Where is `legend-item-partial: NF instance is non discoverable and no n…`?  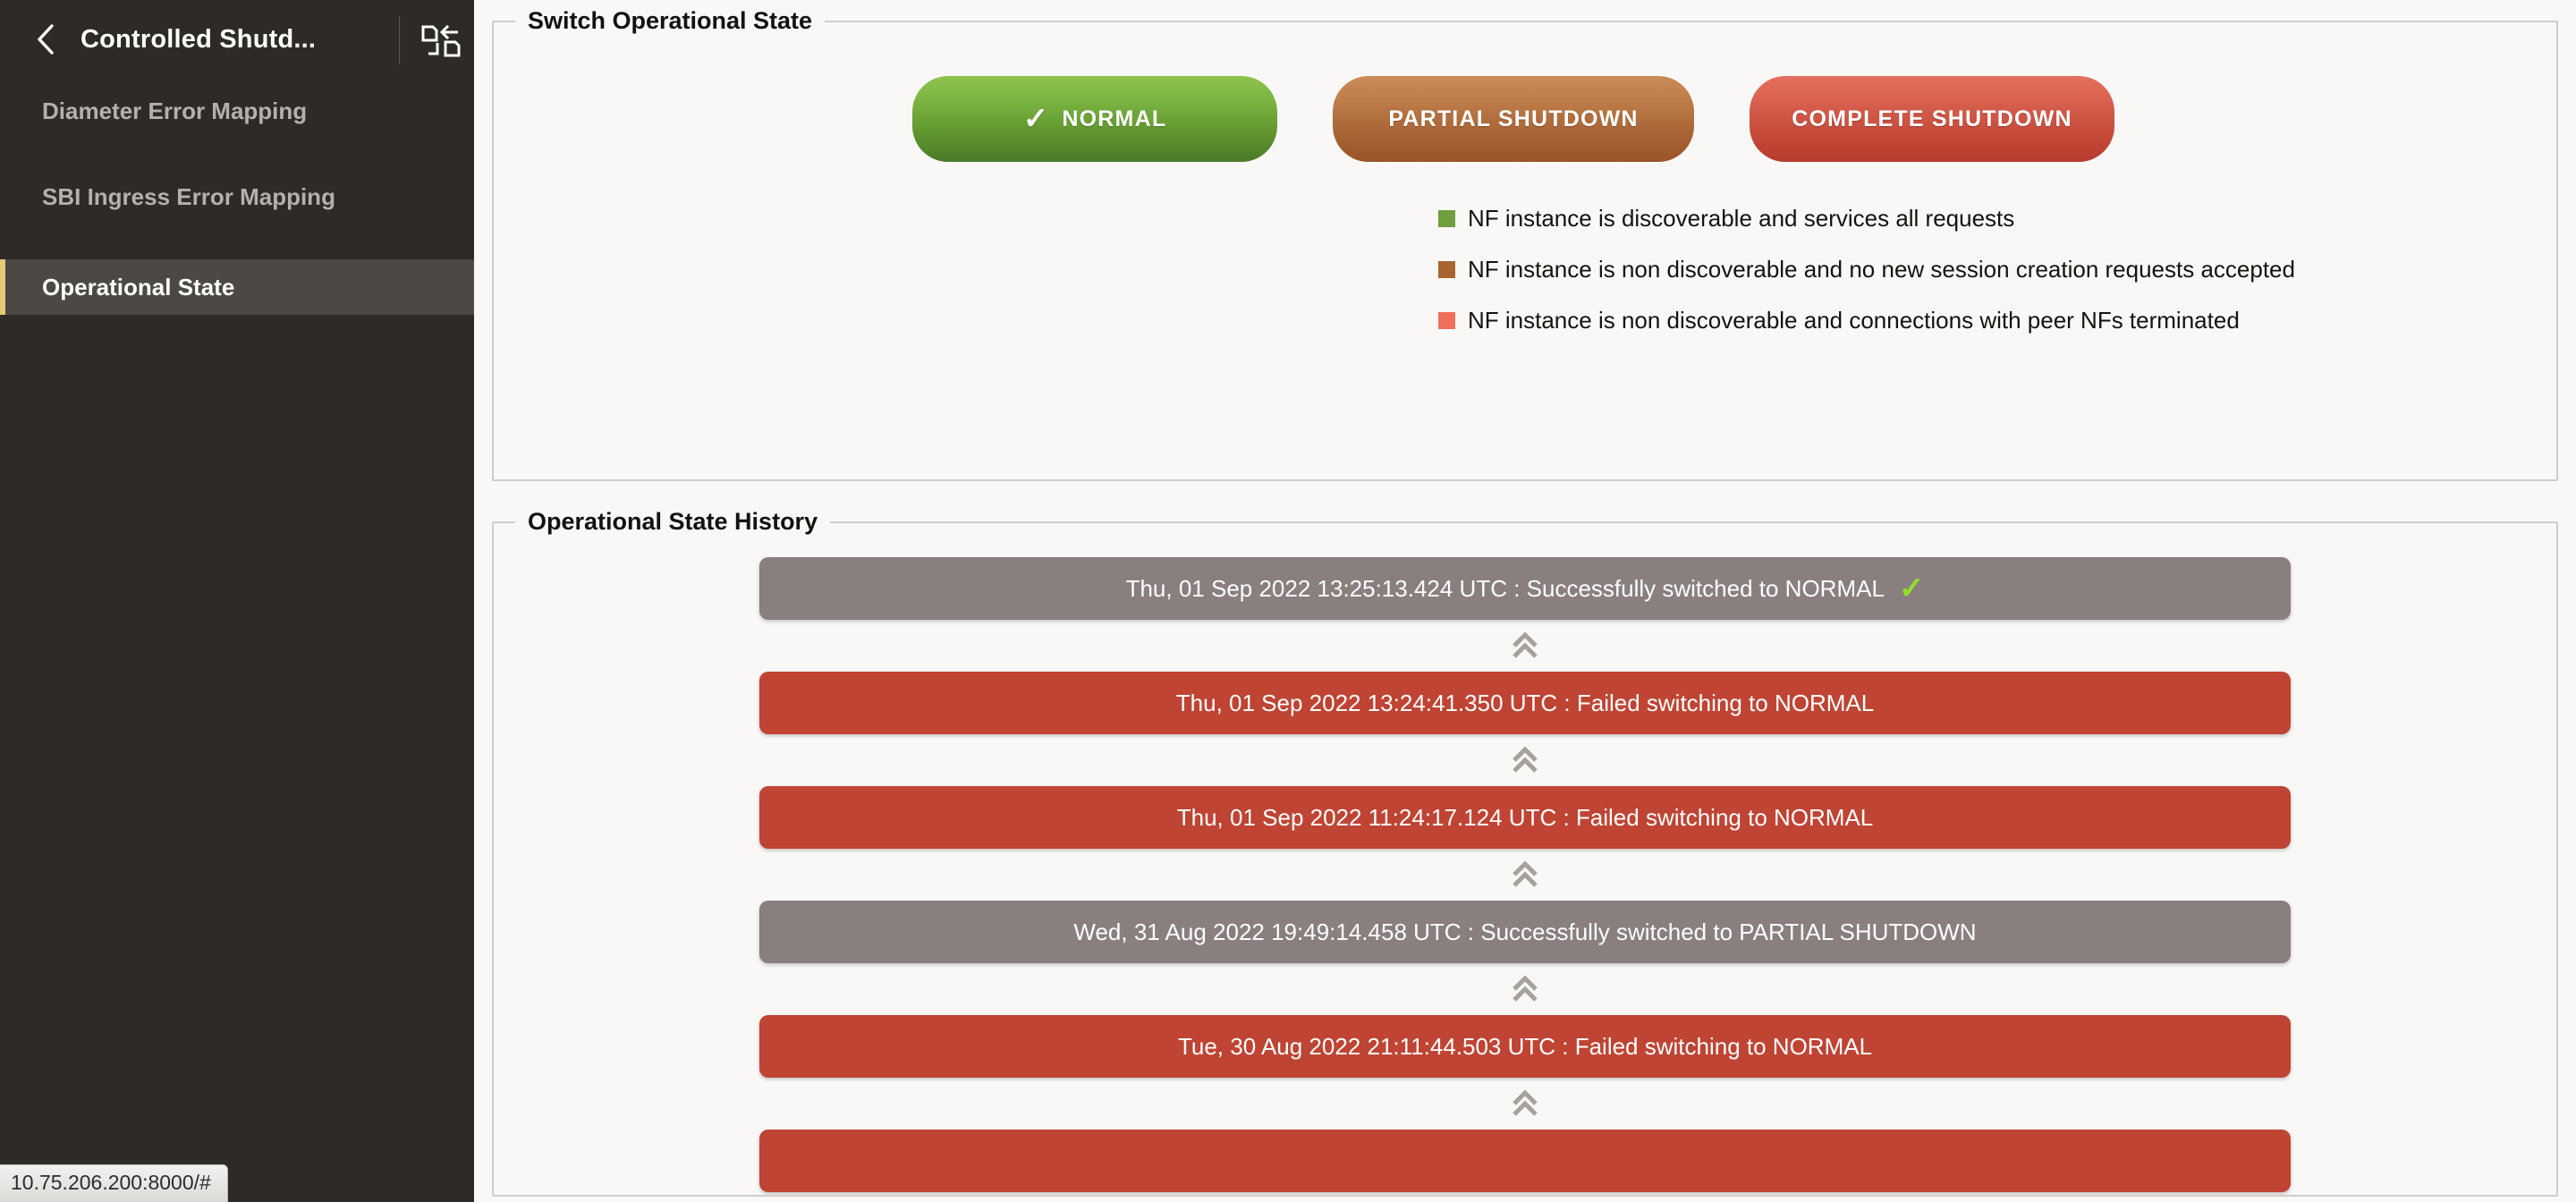
legend-item-partial: NF instance is non discoverable and no n… is located at coordinates (1997, 270).